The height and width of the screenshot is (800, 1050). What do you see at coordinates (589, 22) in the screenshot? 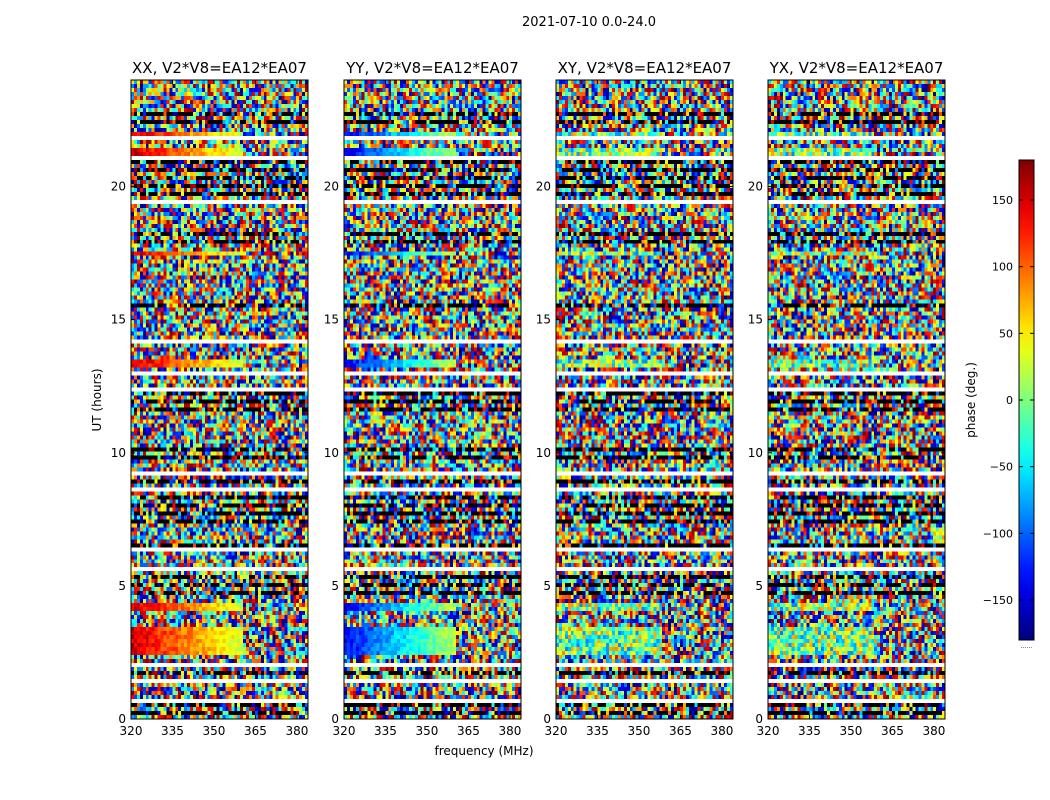
I see `figure-suptitle: 2021-07-10 0.0-24.0` at bounding box center [589, 22].